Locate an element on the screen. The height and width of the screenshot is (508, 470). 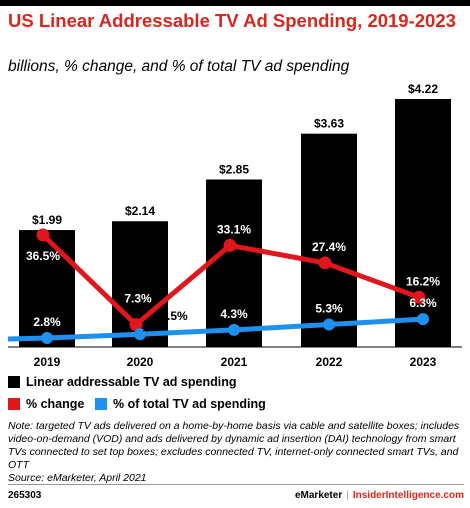
bar-2023 is located at coordinates (423, 223).